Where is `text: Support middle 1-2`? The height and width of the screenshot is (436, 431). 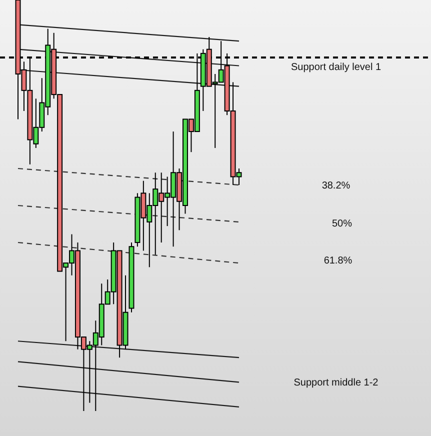 text: Support middle 1-2 is located at coordinates (336, 383).